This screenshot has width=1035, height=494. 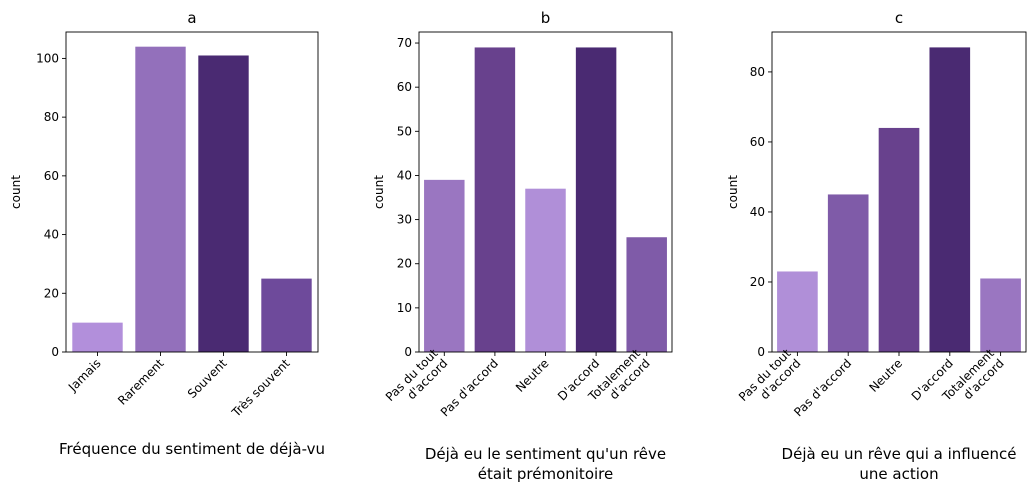 I want to click on y-tick-label: 70, so click(x=404, y=43).